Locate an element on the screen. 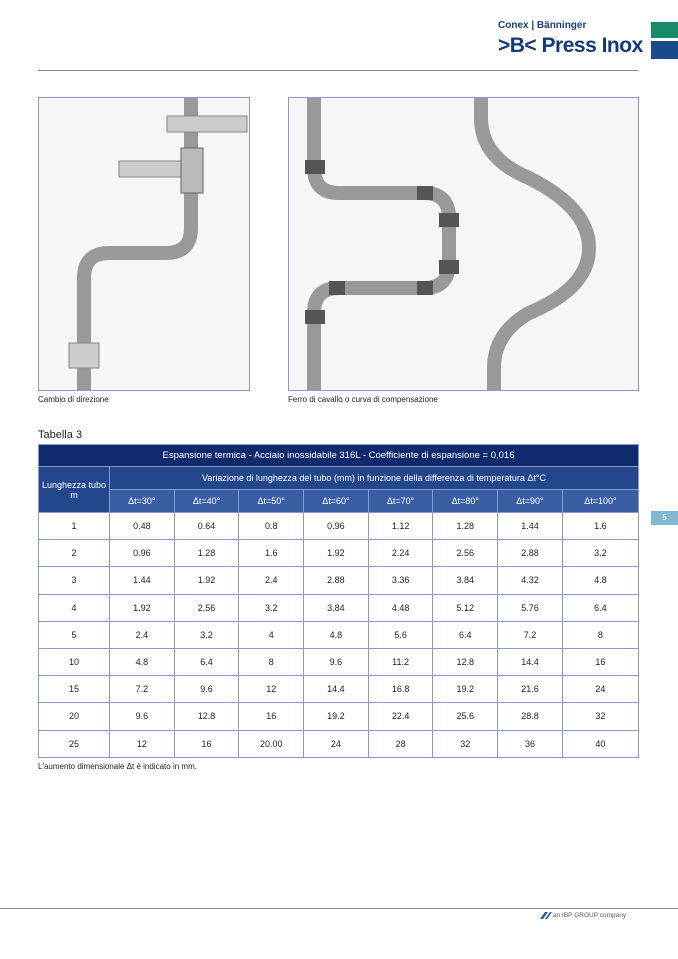  length-cell: 10 is located at coordinates (74, 662).